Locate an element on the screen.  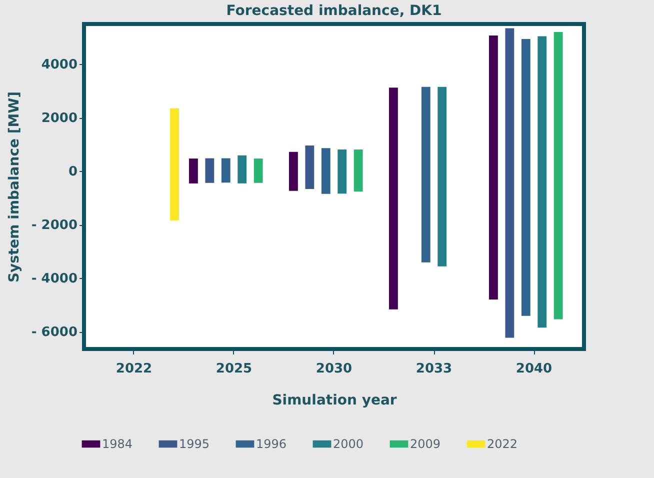
legend-label: 2000 is located at coordinates (348, 444).